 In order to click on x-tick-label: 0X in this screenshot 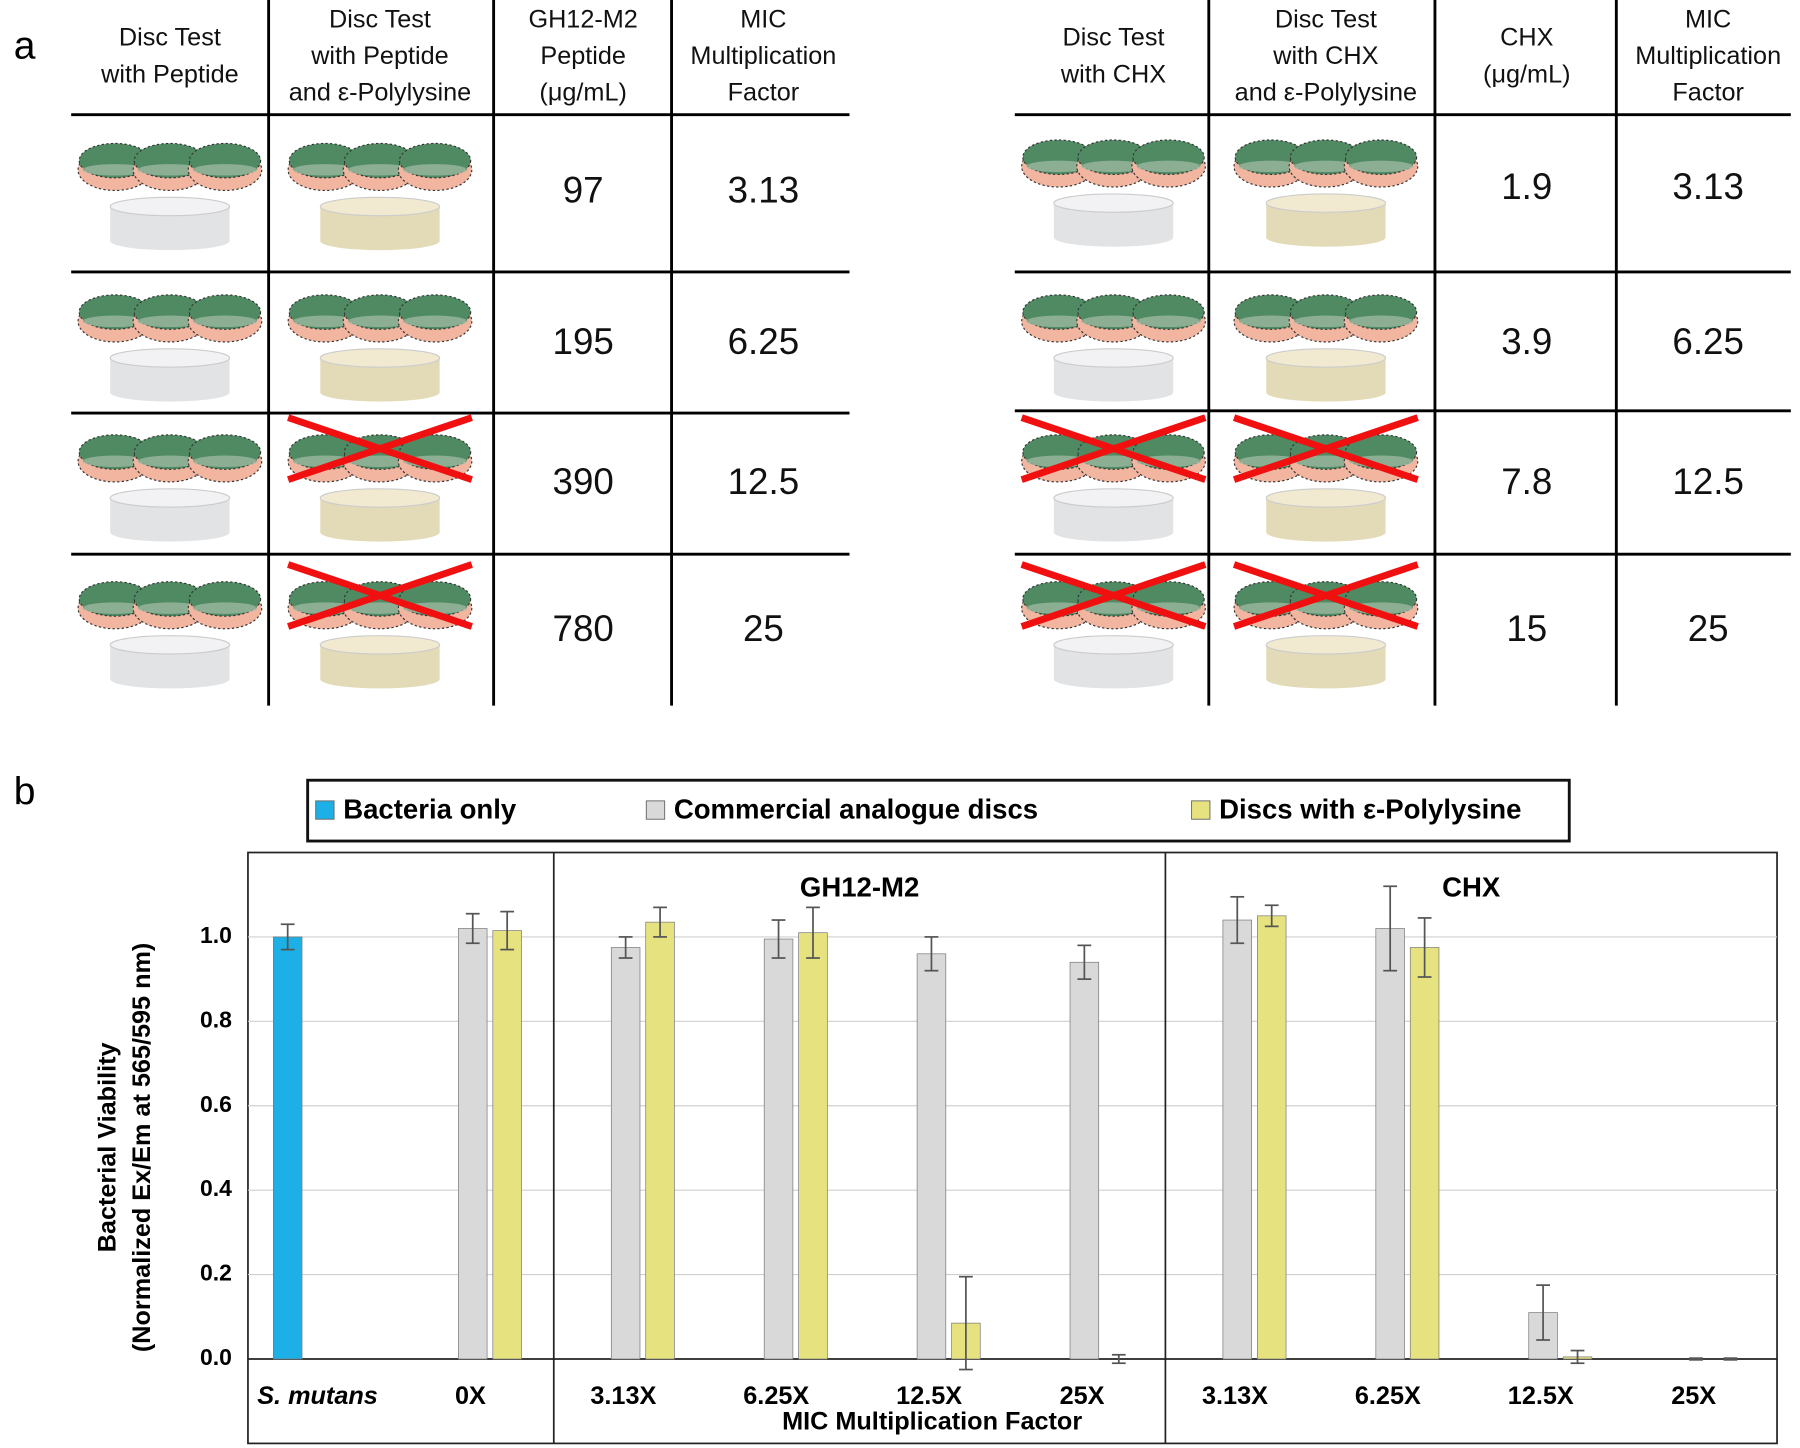, I will do `click(470, 1396)`.